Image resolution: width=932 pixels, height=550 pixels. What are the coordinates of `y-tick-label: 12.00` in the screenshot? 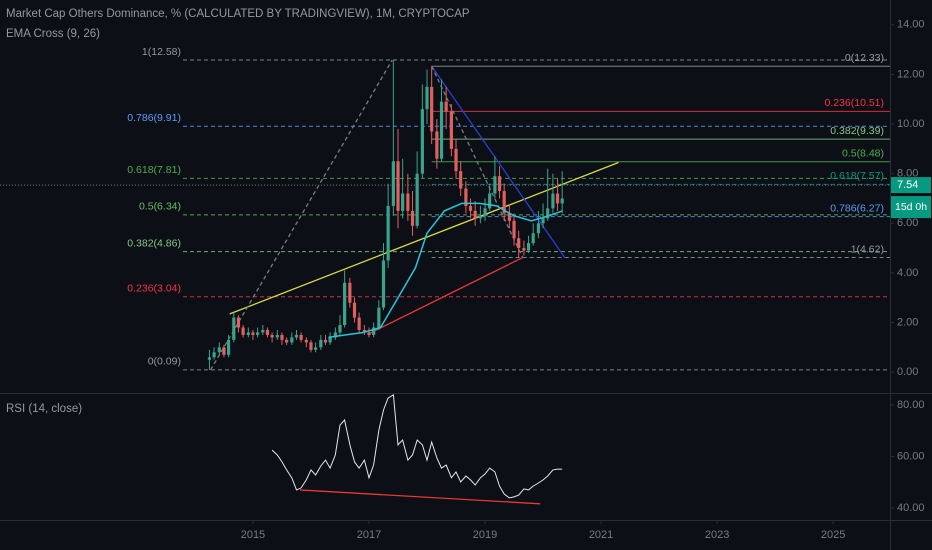 It's located at (911, 74).